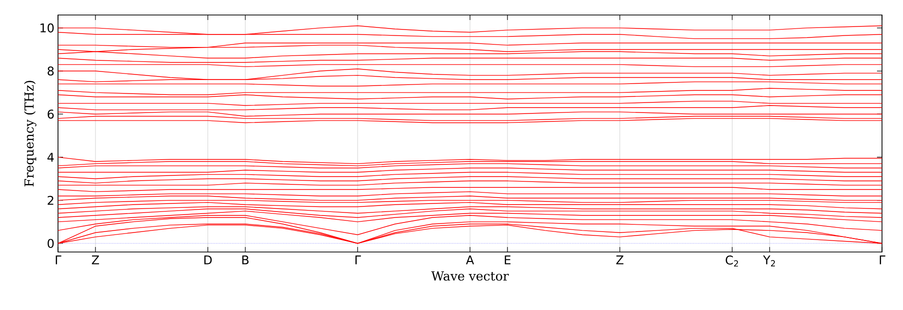  I want to click on x-tick-label: Y$_{2}$, so click(769, 261).